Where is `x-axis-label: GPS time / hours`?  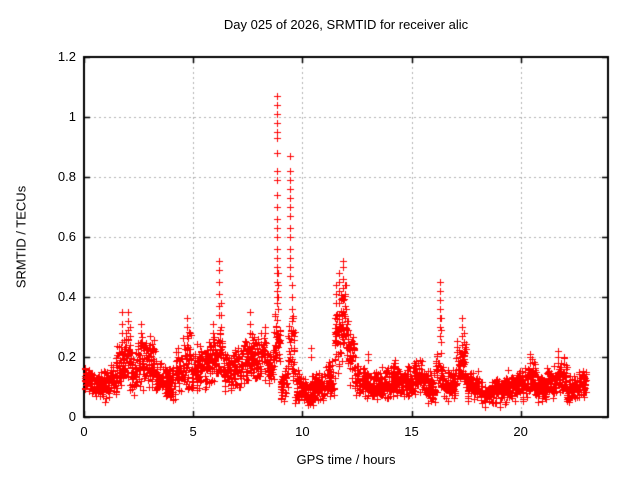 x-axis-label: GPS time / hours is located at coordinates (346, 459).